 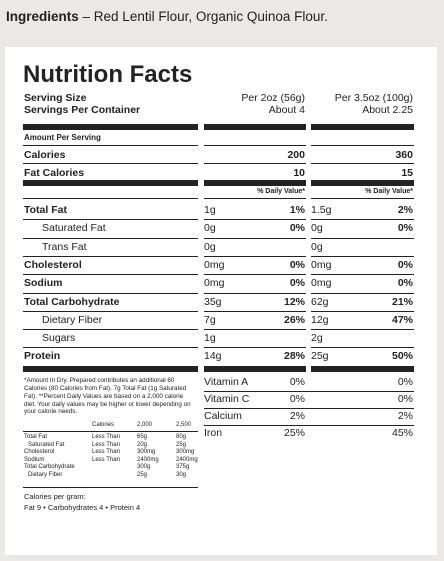 I want to click on vitamin-label: Calcium, so click(x=223, y=416).